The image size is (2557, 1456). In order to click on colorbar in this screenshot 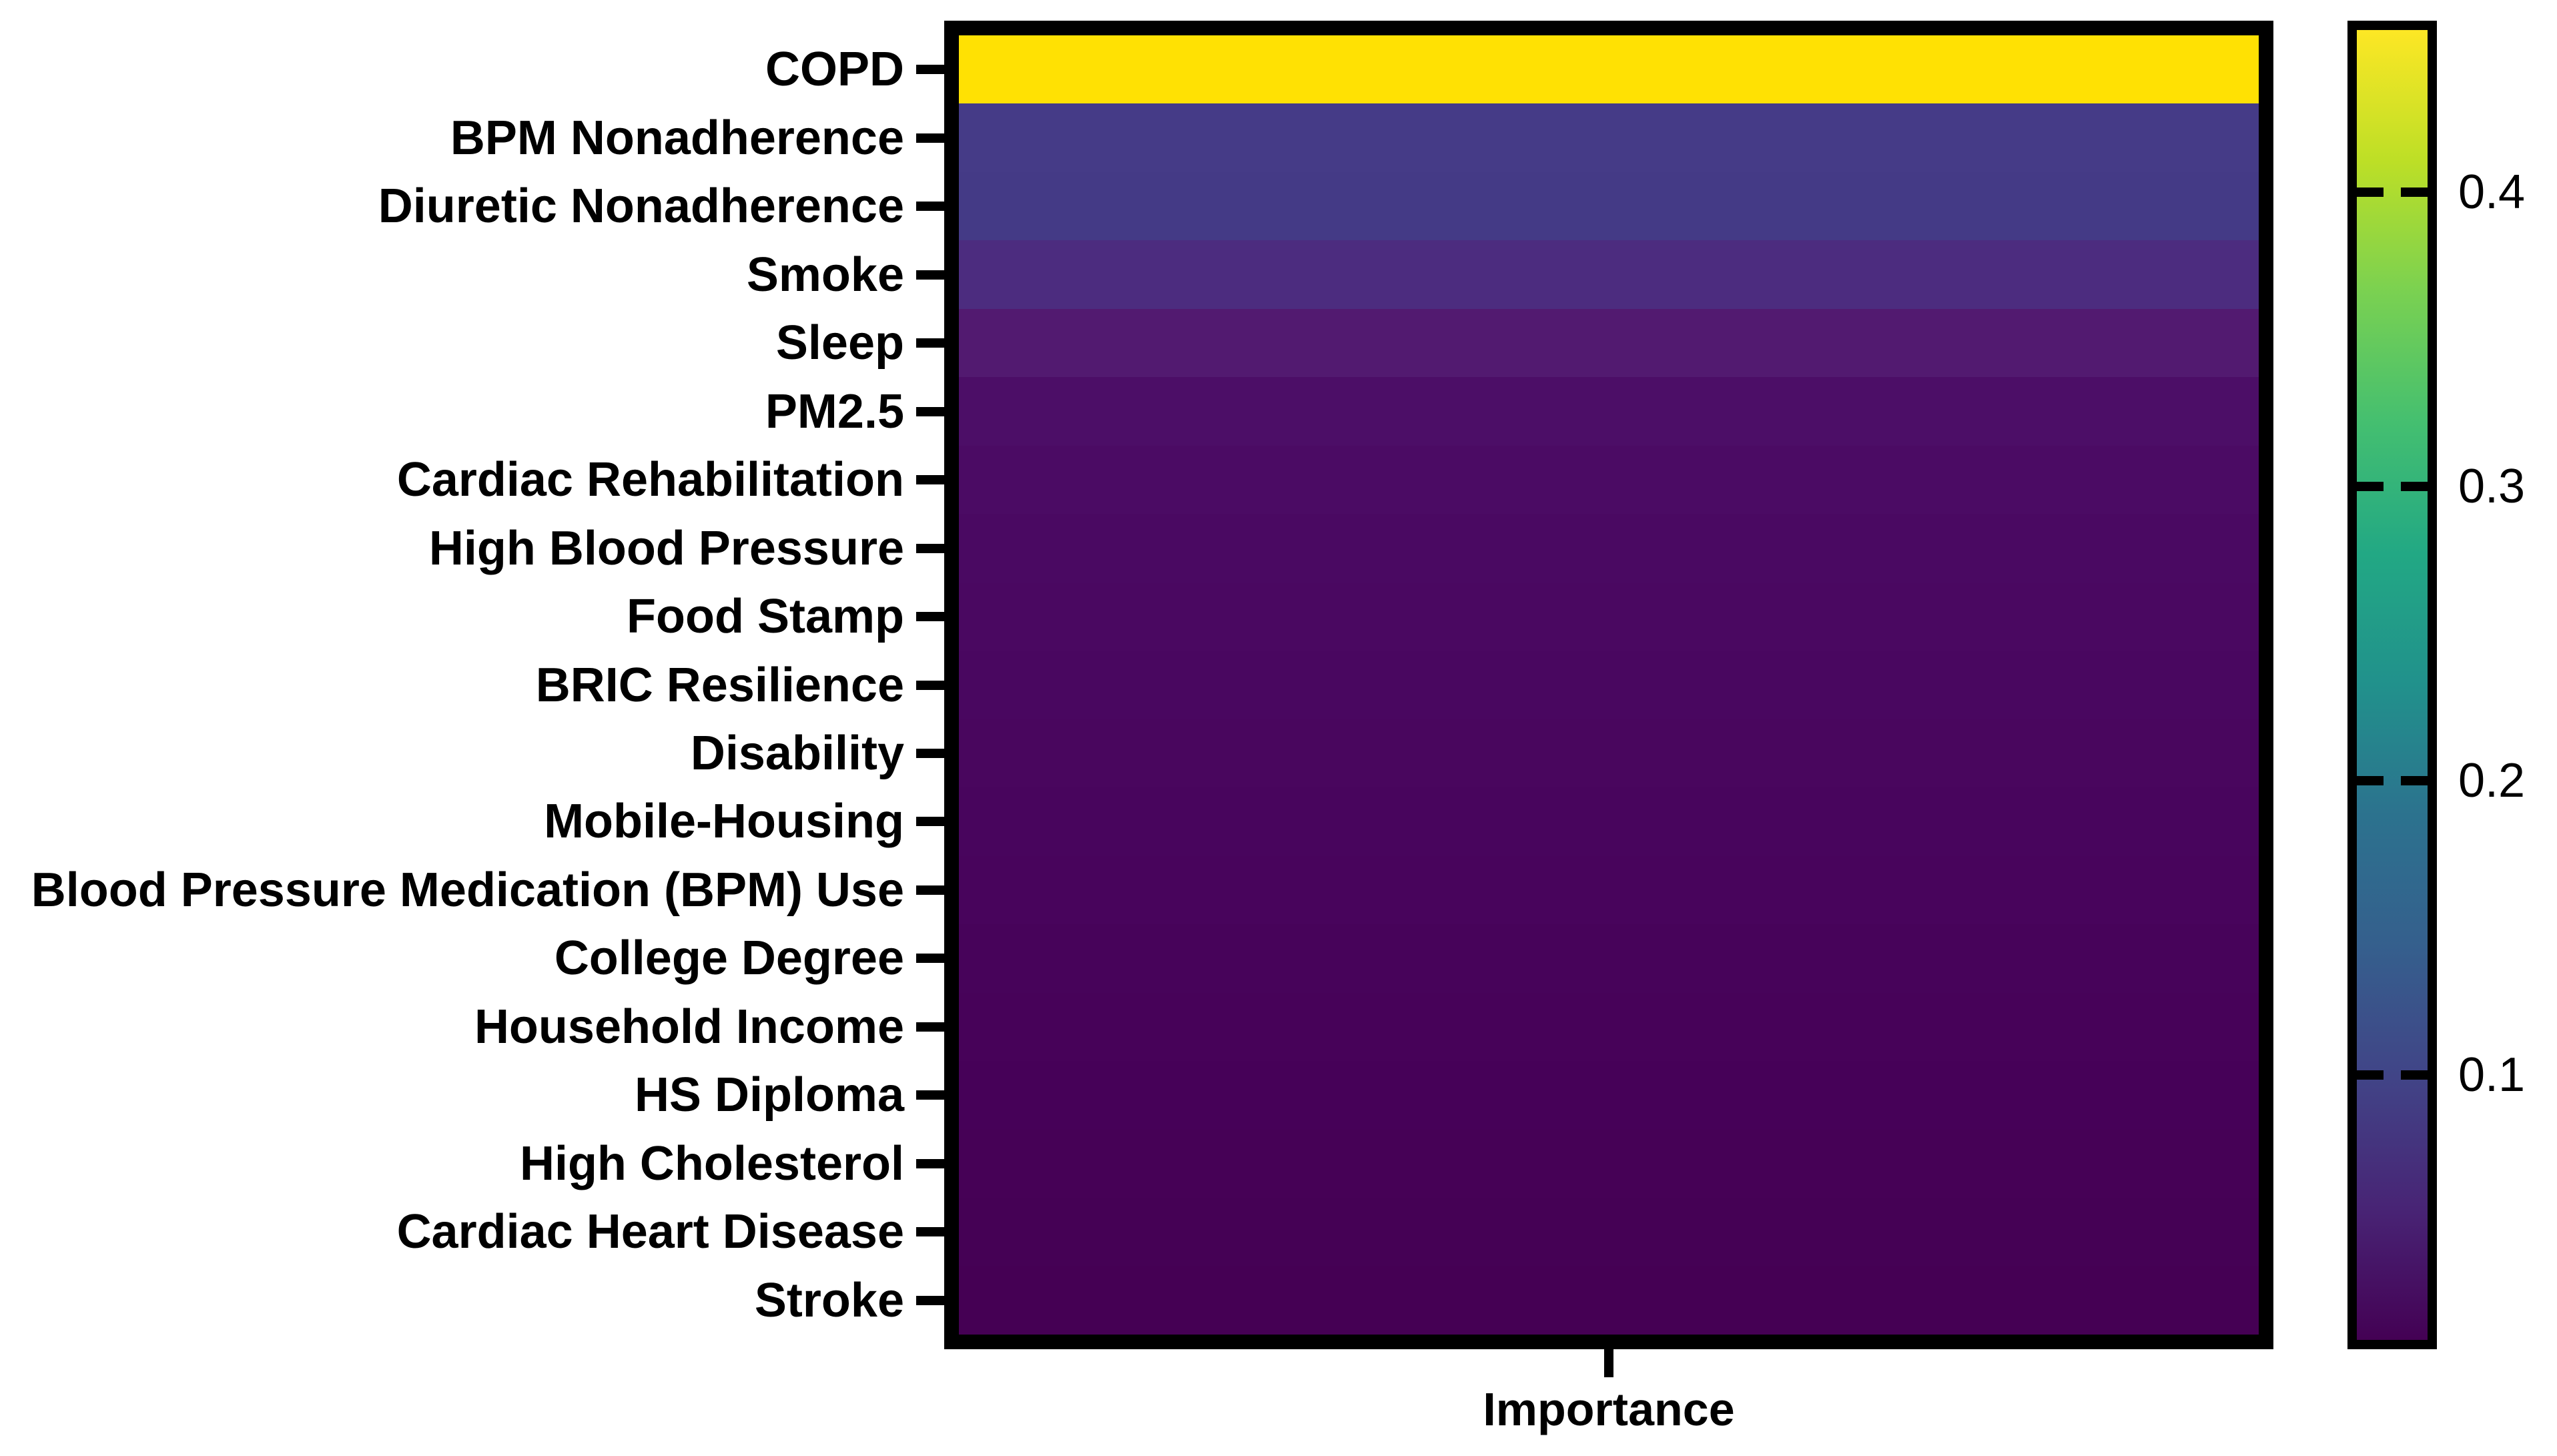, I will do `click(2392, 685)`.